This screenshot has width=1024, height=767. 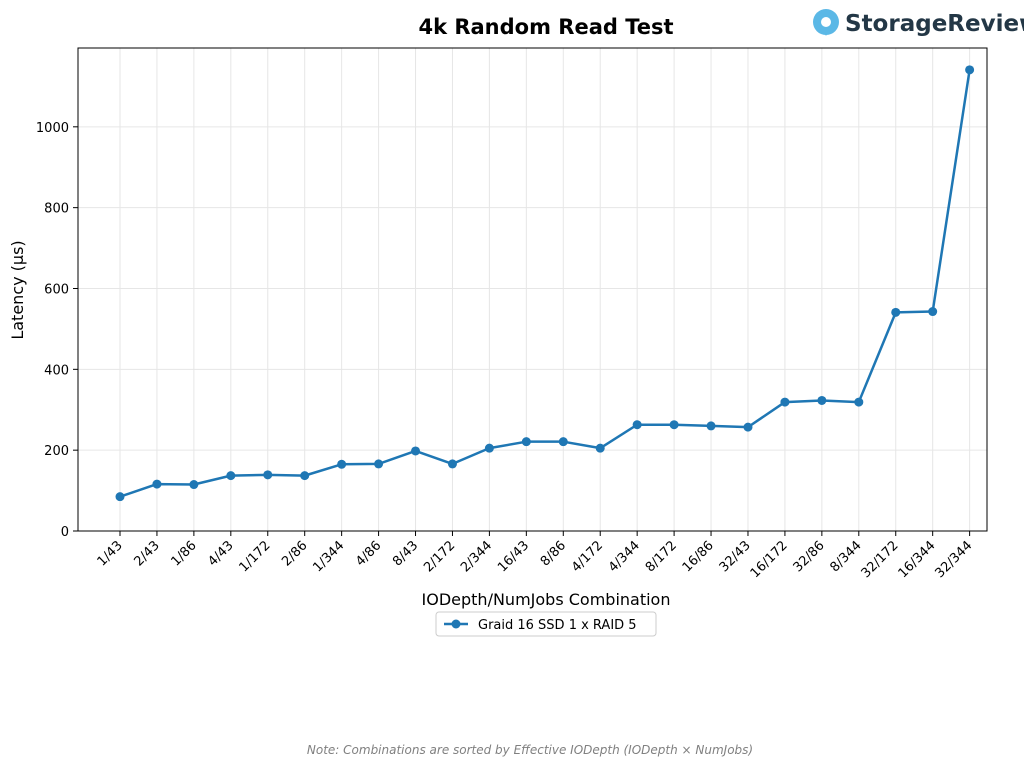 What do you see at coordinates (587, 556) in the screenshot?
I see `x-tick-label: 4/172` at bounding box center [587, 556].